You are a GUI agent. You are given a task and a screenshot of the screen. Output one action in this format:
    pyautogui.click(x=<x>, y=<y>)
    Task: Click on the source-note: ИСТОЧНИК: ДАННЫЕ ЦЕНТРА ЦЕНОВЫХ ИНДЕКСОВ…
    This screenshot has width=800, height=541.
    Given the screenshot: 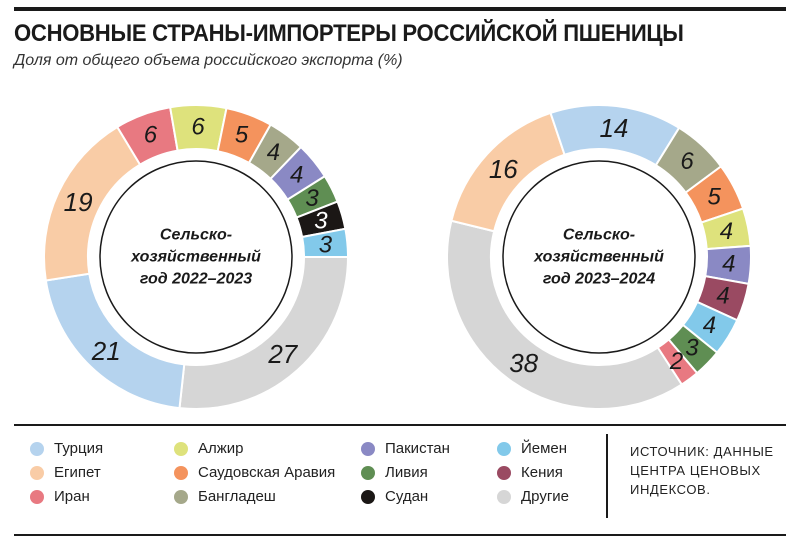 What is the action you would take?
    pyautogui.click(x=702, y=470)
    